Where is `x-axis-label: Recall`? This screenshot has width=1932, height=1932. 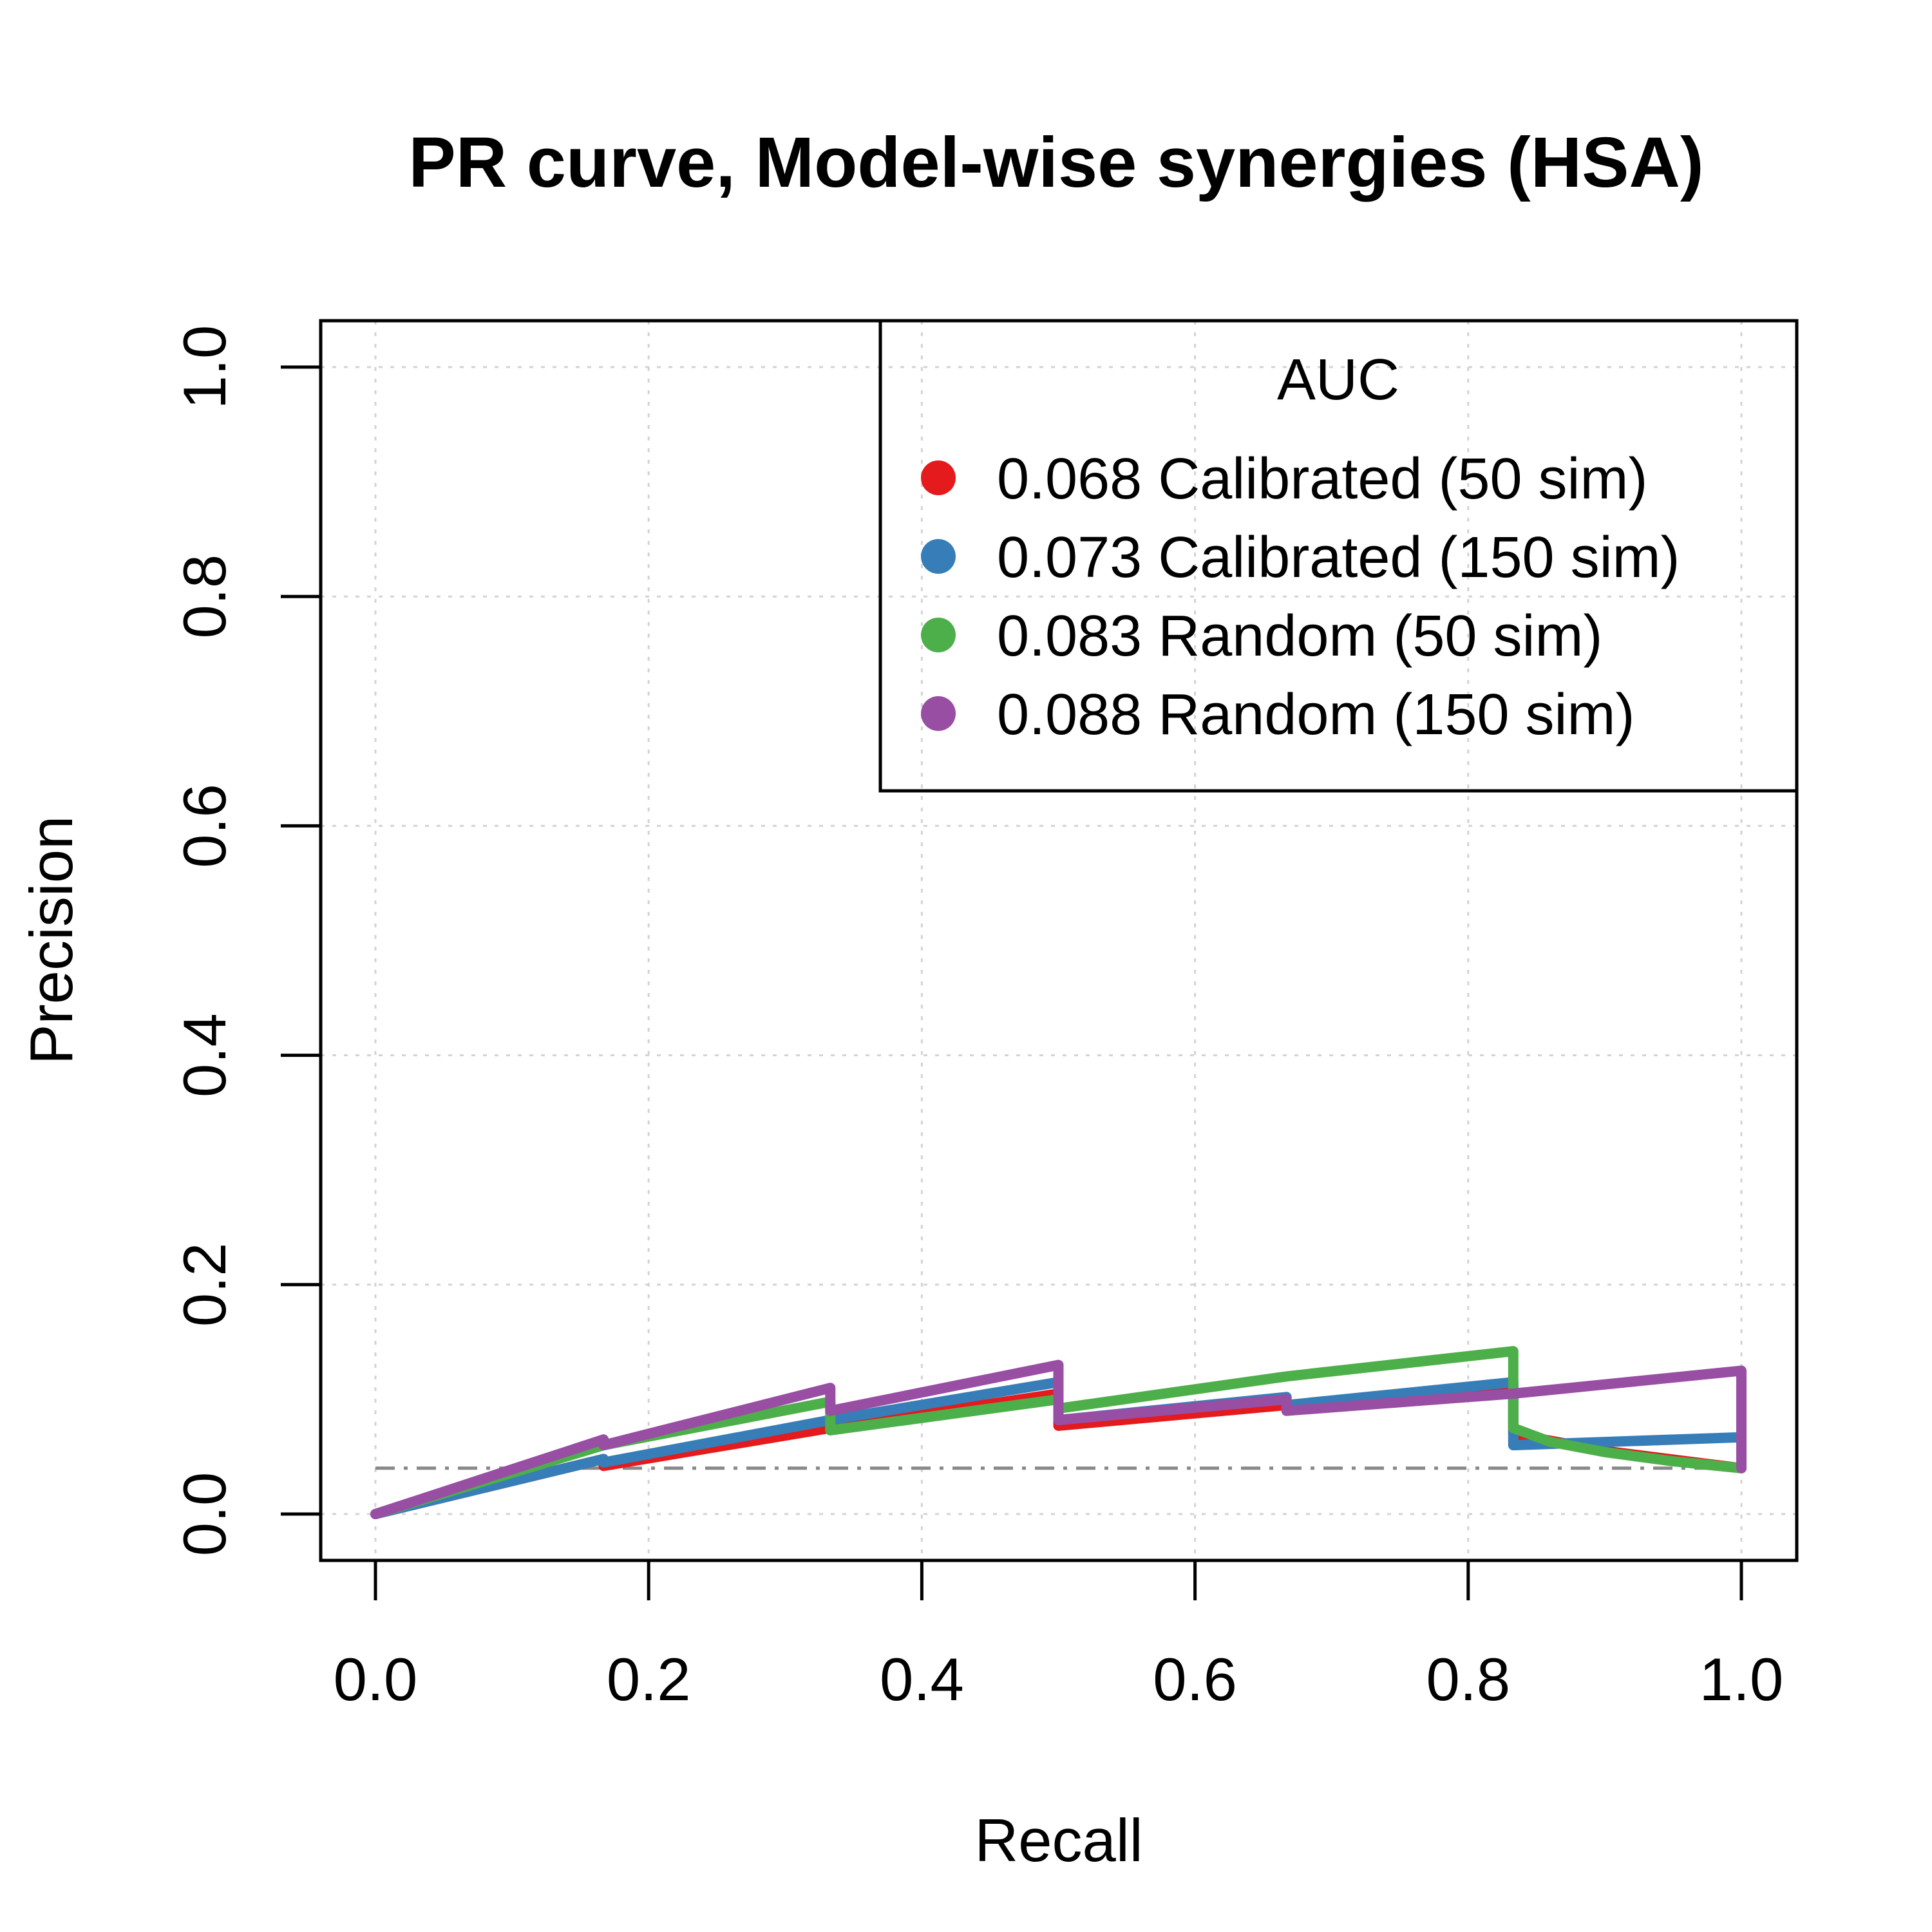
x-axis-label: Recall is located at coordinates (1058, 1840).